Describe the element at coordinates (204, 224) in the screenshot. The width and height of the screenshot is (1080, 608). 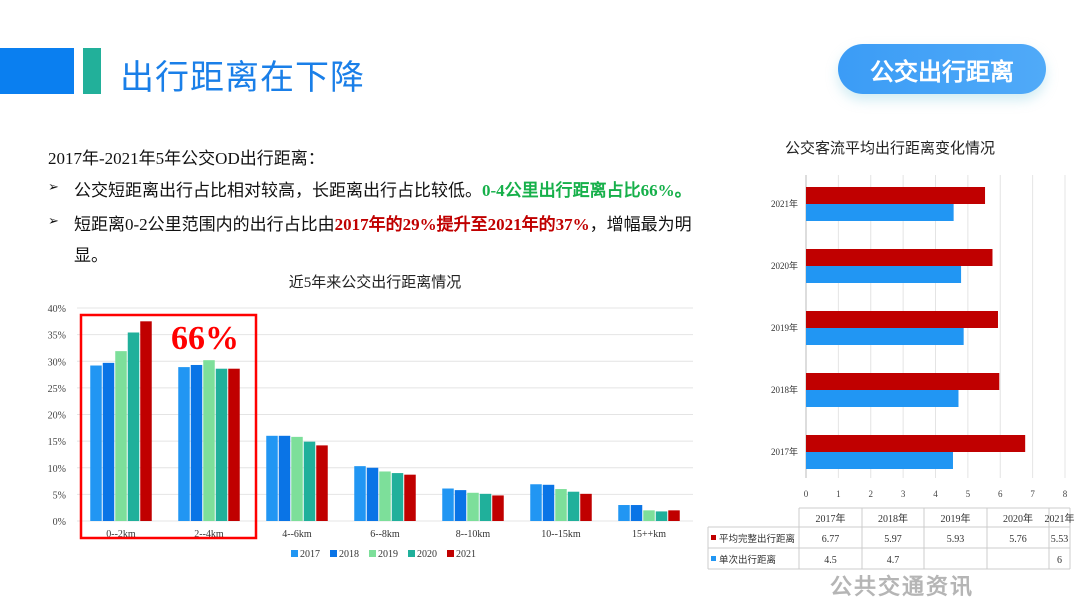
I see `bullet-2-text: 短距离0-2公里范围内的出行占比由` at that location.